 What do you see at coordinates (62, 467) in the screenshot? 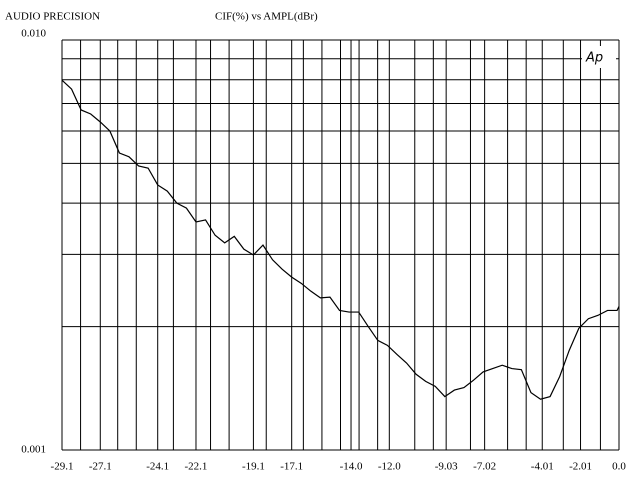
I see `x-tick-label: -29.1` at bounding box center [62, 467].